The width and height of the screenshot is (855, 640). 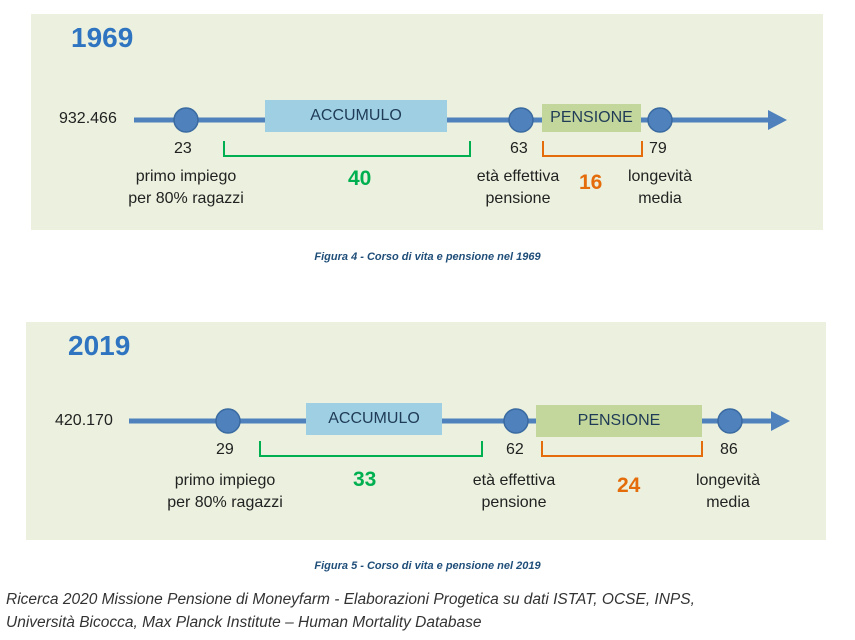 What do you see at coordinates (102, 37) in the screenshot?
I see `year-title: 1969` at bounding box center [102, 37].